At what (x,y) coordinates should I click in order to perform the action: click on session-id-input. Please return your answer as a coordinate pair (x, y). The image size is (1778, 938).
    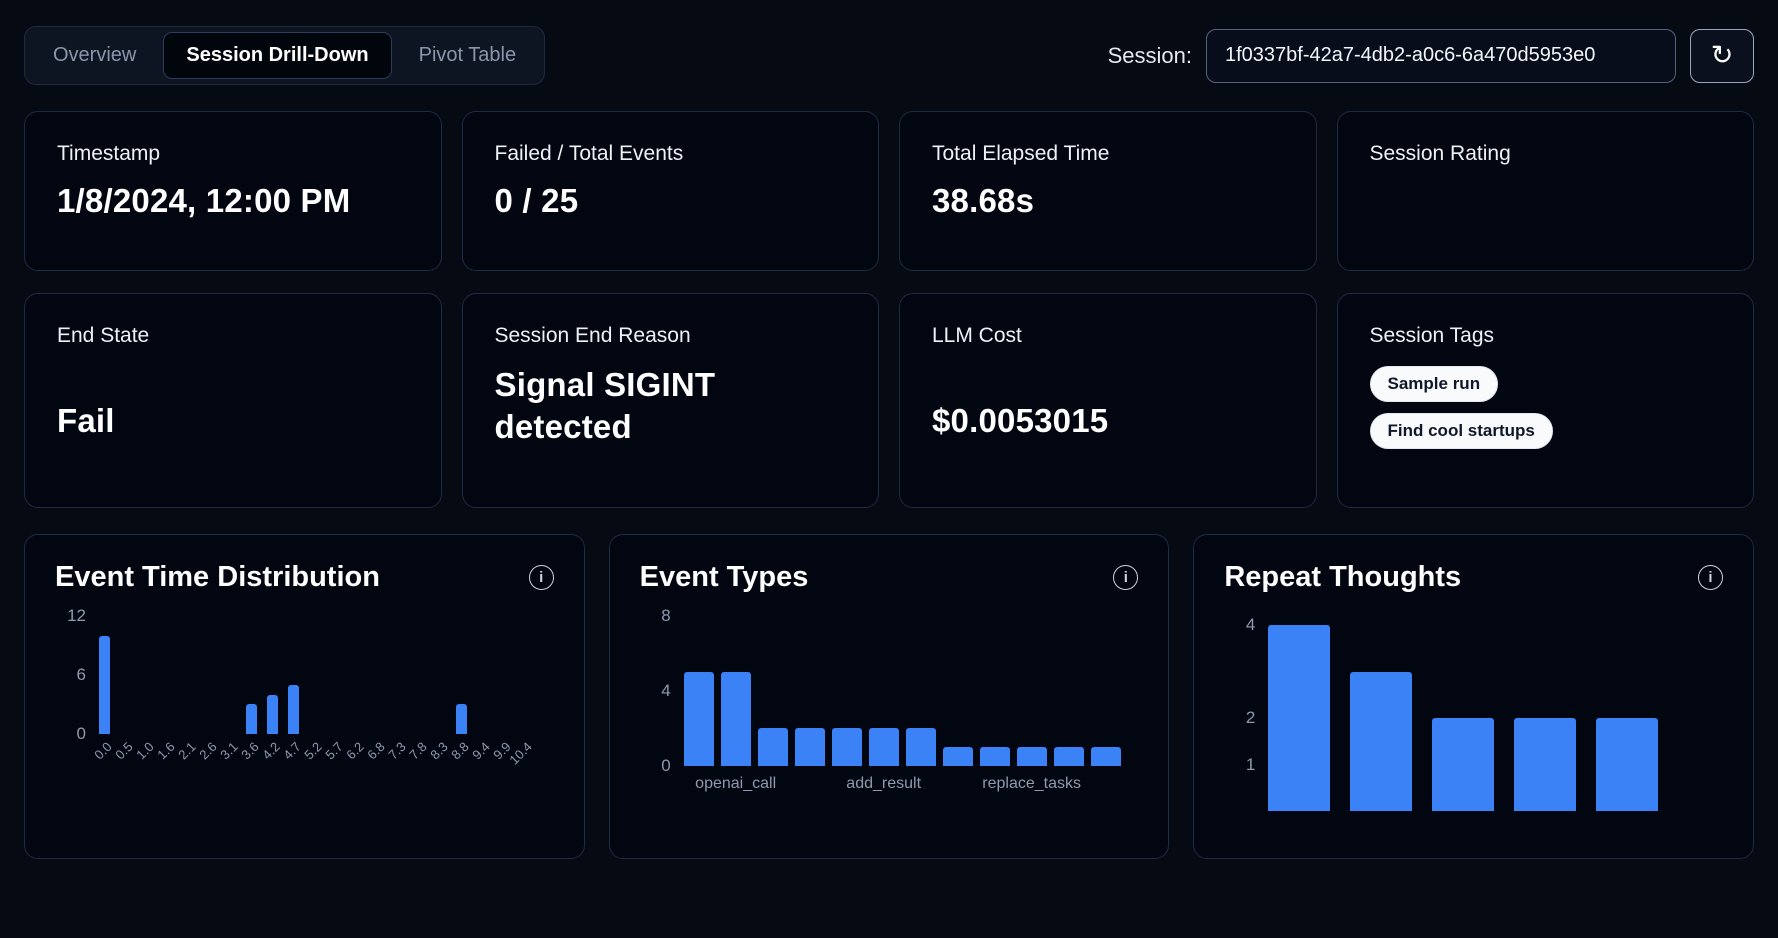
    Looking at the image, I should click on (1441, 55).